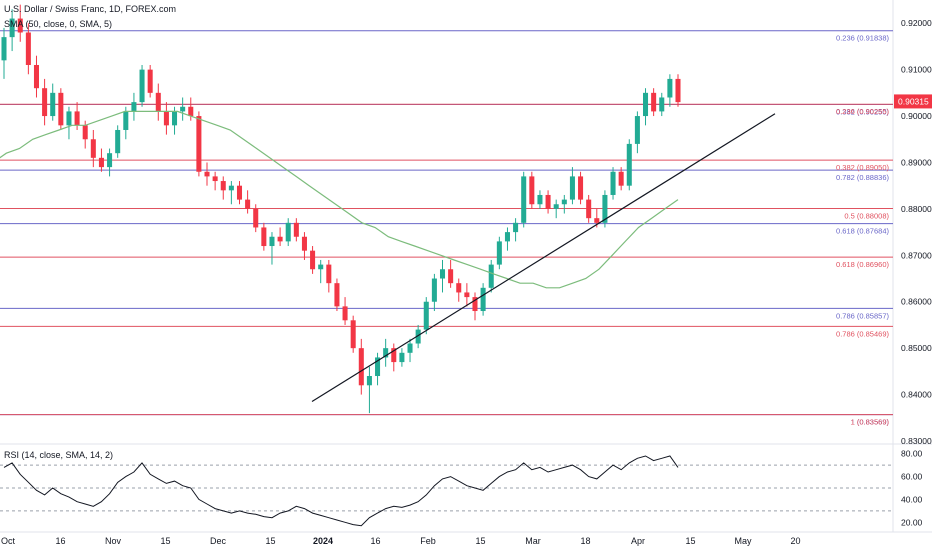 The width and height of the screenshot is (932, 555). I want to click on fib-label-red: 0.618 (0.86960), so click(862, 264).